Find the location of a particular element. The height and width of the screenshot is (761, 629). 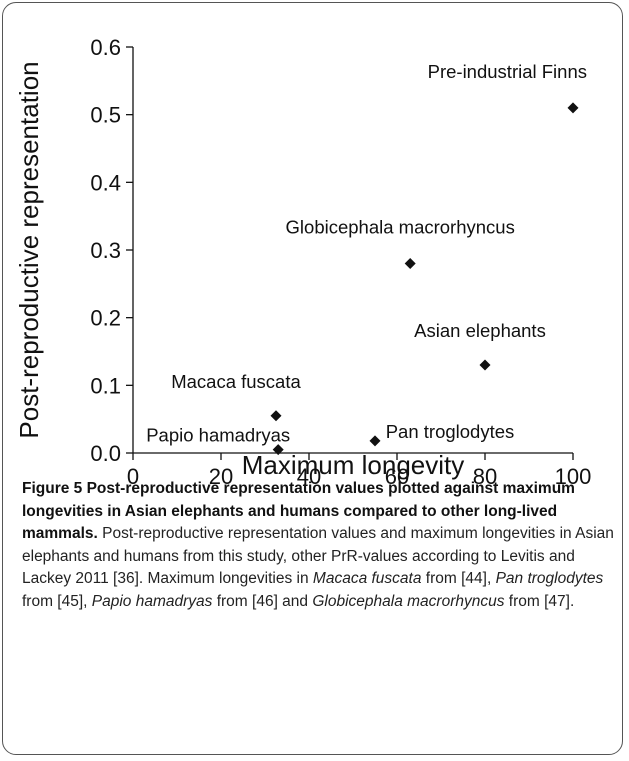

x-tick-label: 0 is located at coordinates (133, 476).